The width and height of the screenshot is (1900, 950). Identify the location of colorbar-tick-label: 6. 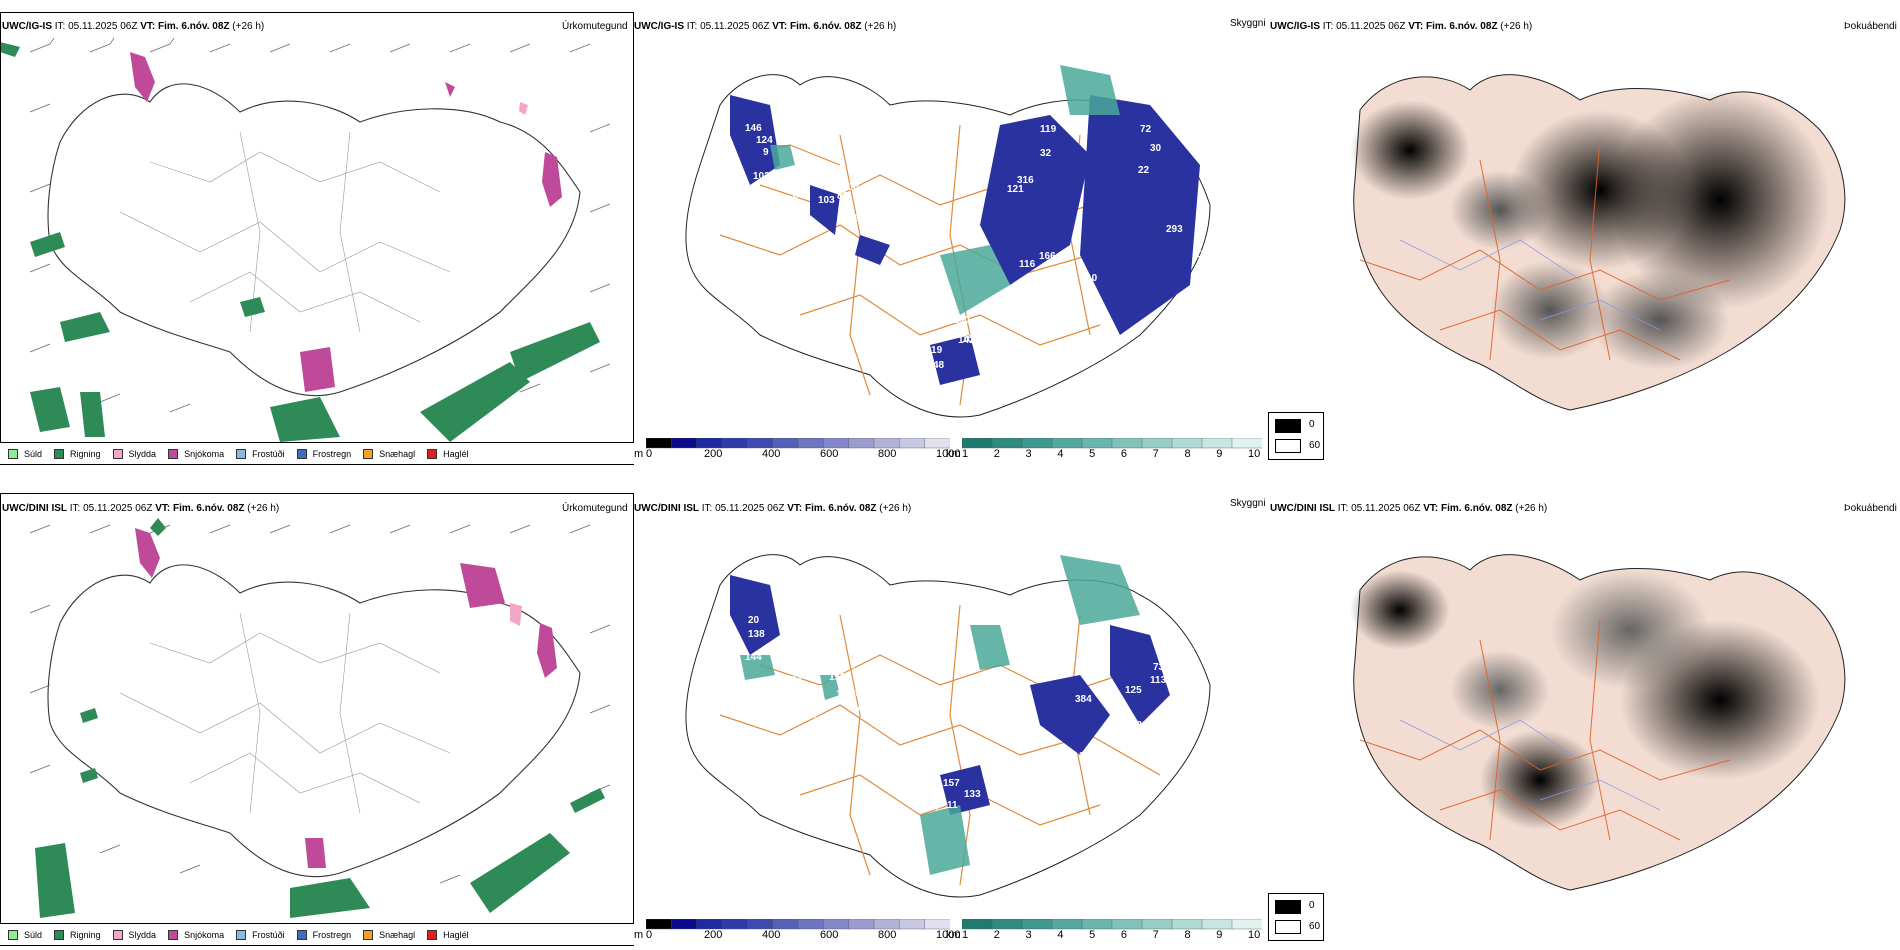
(1123, 454).